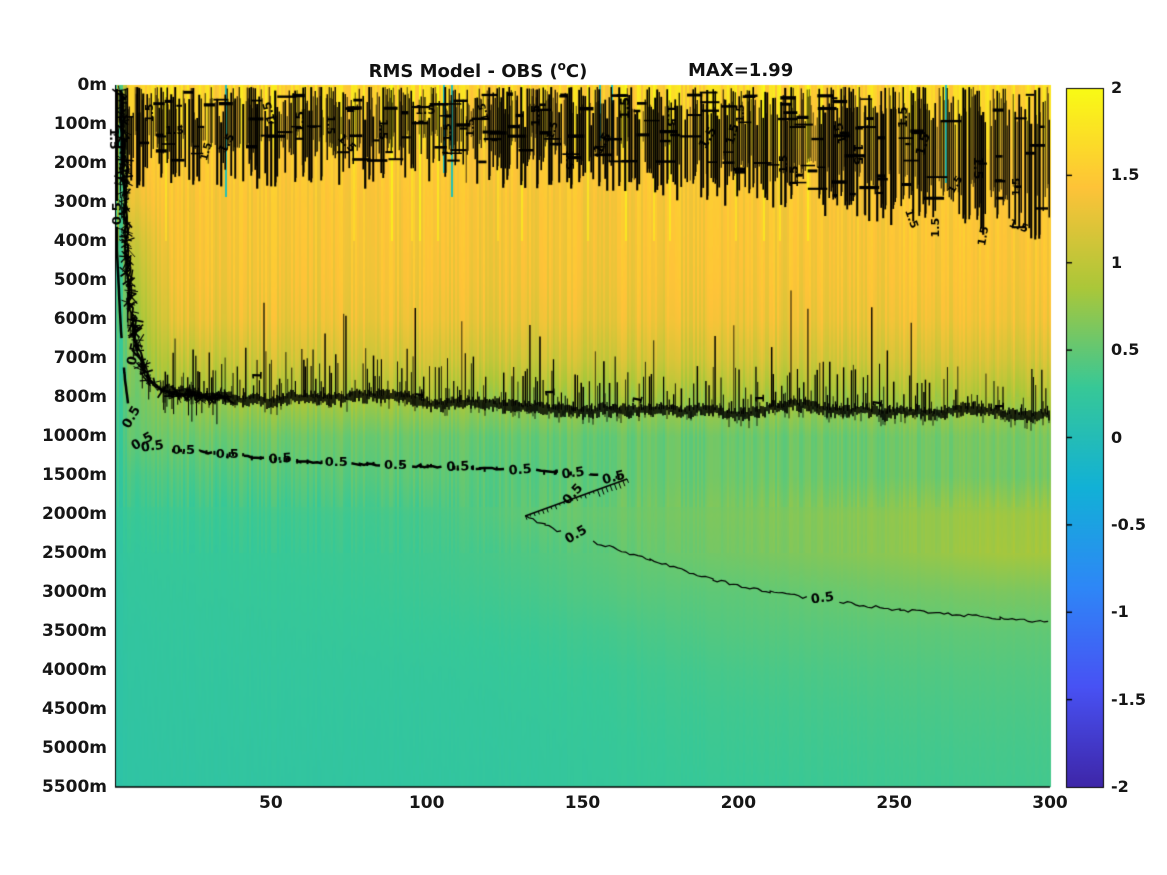 This screenshot has width=1167, height=875. I want to click on y-tick-label: 600m, so click(80, 319).